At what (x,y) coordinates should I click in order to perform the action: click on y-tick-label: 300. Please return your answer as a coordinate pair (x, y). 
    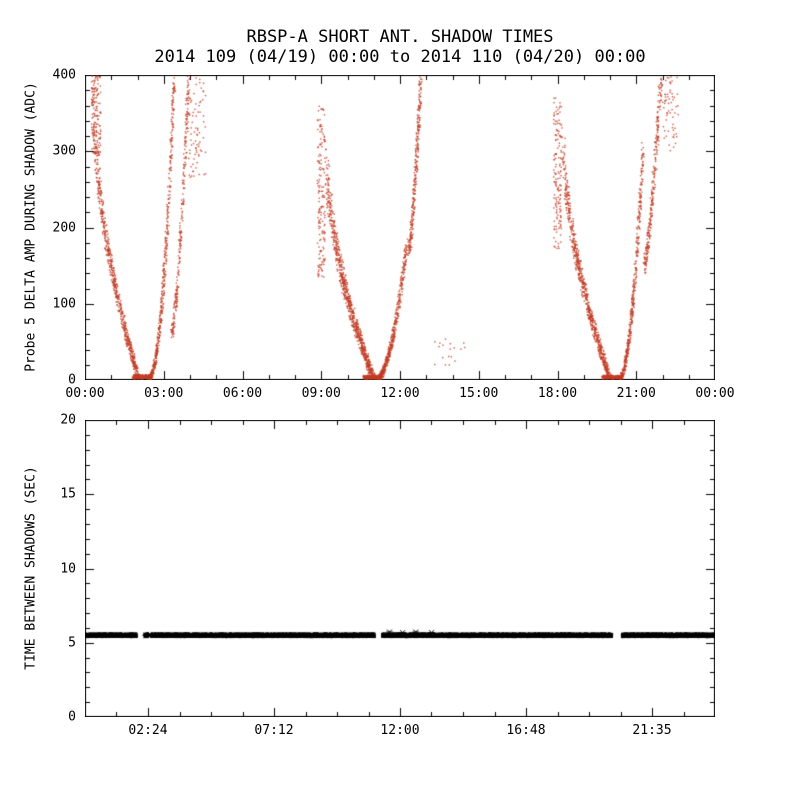
    Looking at the image, I should click on (64, 151).